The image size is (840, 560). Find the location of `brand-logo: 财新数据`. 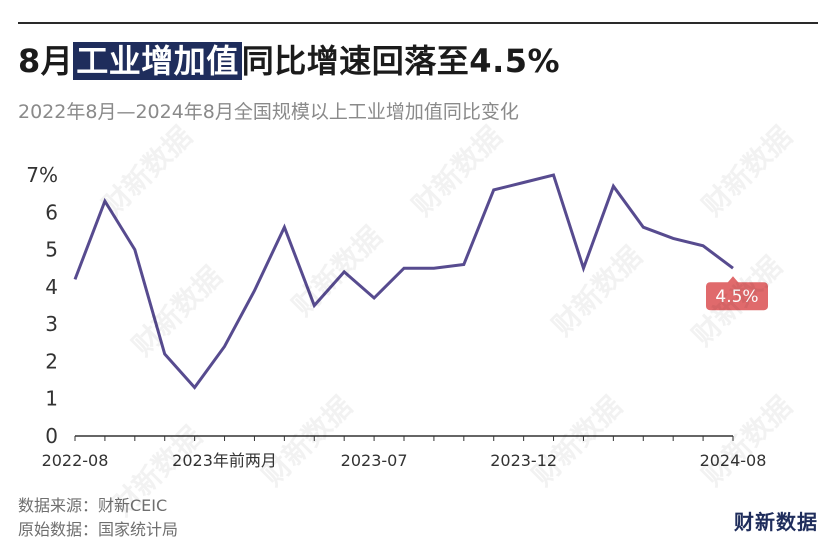

brand-logo: 财新数据 is located at coordinates (776, 522).